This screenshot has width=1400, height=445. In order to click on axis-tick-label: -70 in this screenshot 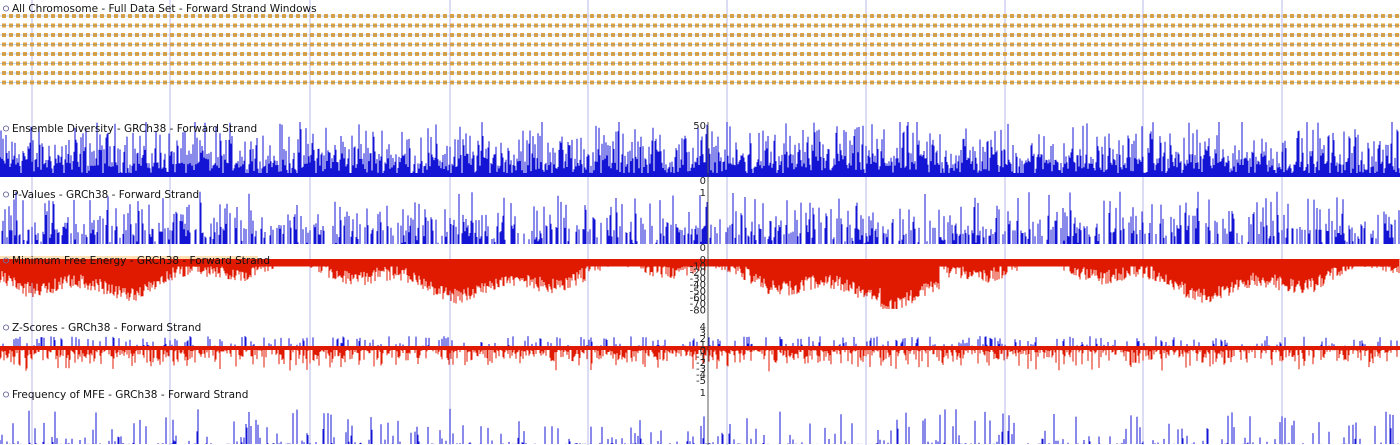, I will do `click(698, 304)`.